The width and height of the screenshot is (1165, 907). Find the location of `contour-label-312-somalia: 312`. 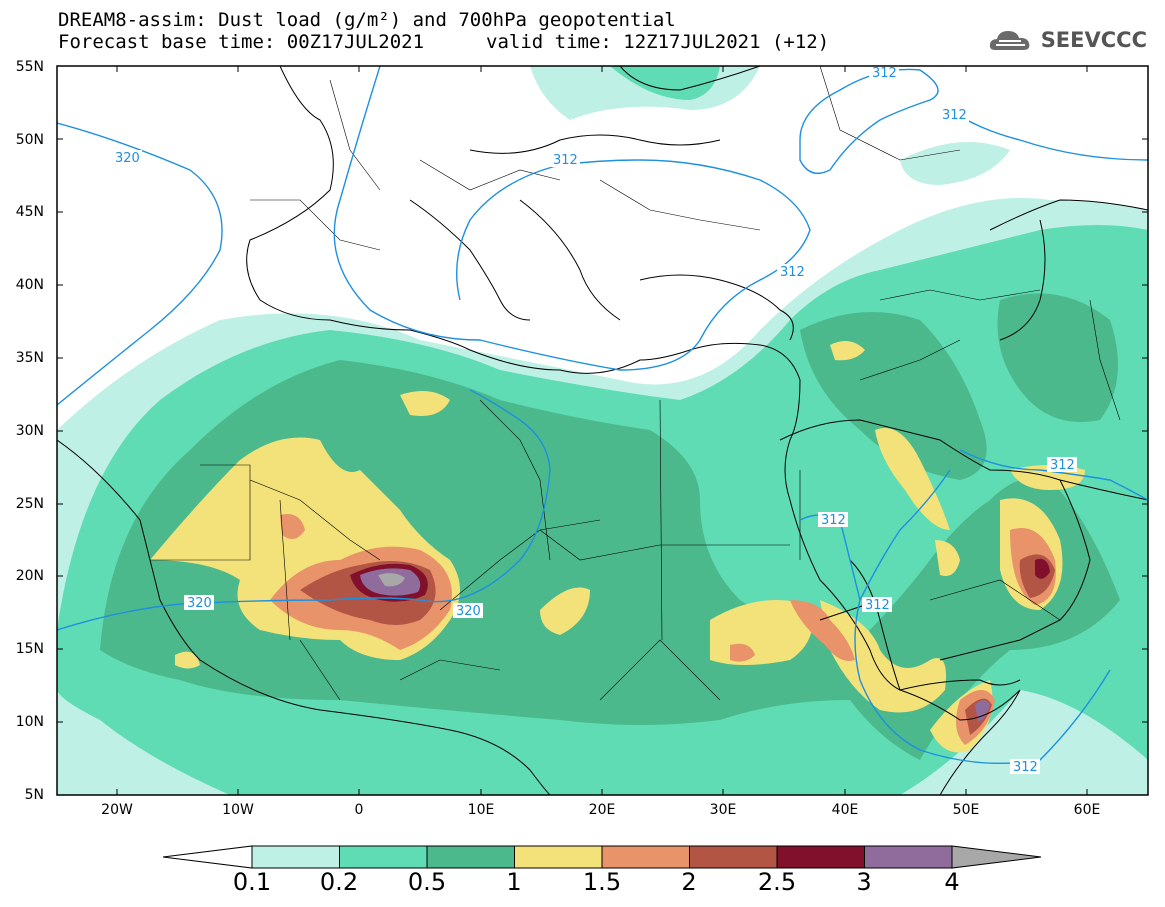

contour-label-312-somalia: 312 is located at coordinates (1025, 767).